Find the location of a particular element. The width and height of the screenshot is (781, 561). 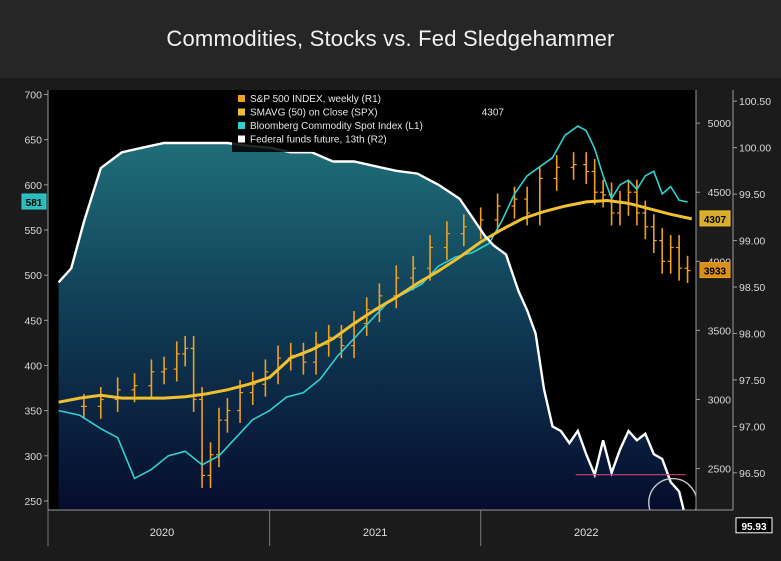

l1-tick-label: 300 is located at coordinates (33, 457).